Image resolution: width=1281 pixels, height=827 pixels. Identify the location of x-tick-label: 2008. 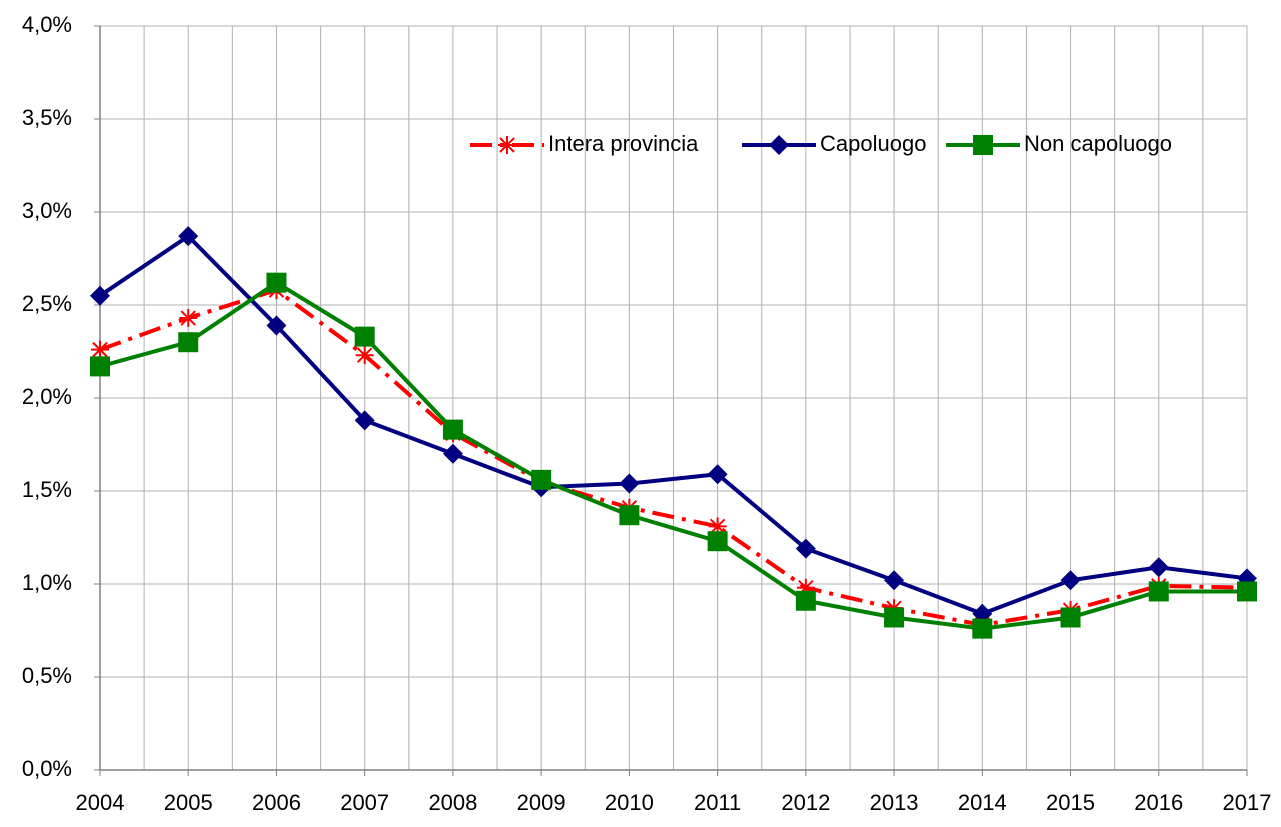
(452, 802).